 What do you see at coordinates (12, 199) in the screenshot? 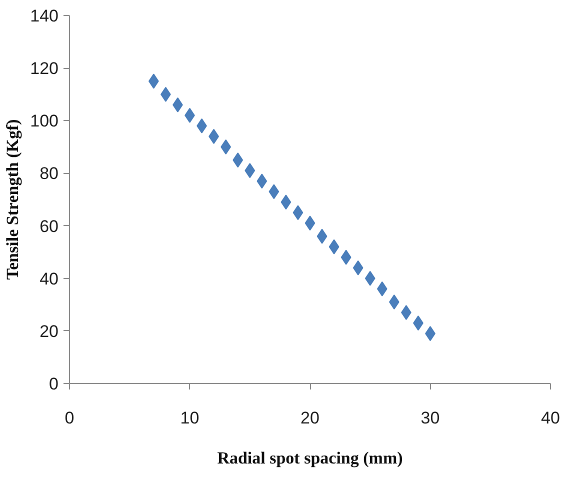
I see `y-axis-title: Tensile Strength (Kgf)` at bounding box center [12, 199].